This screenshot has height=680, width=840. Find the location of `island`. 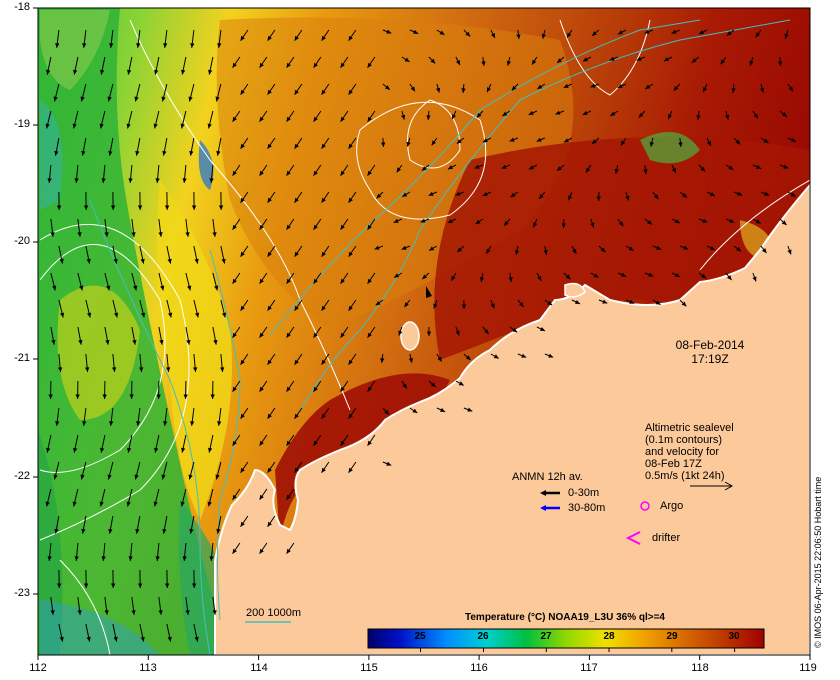

island is located at coordinates (410, 336).